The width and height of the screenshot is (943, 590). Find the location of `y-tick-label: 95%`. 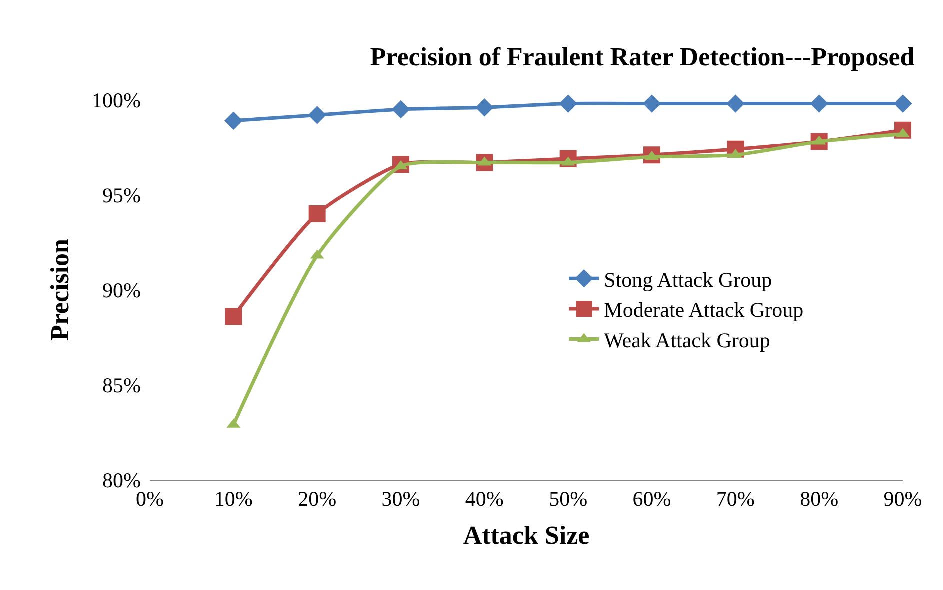

y-tick-label: 95% is located at coordinates (121, 195).